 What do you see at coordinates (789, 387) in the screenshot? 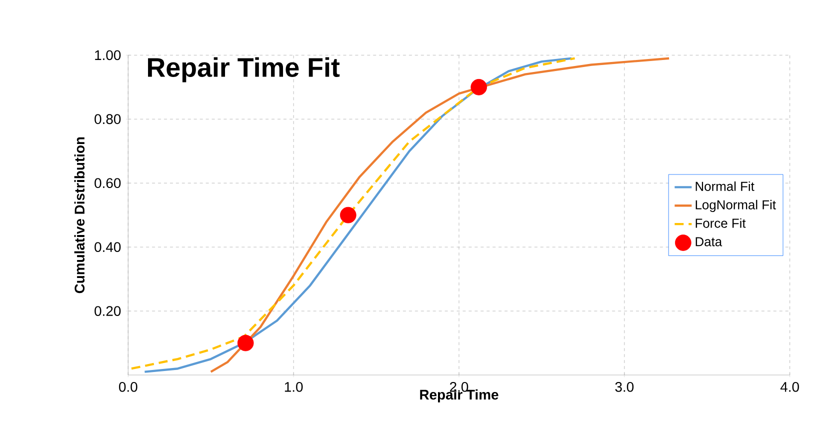
I see `x-tick-label: 4.0` at bounding box center [789, 387].